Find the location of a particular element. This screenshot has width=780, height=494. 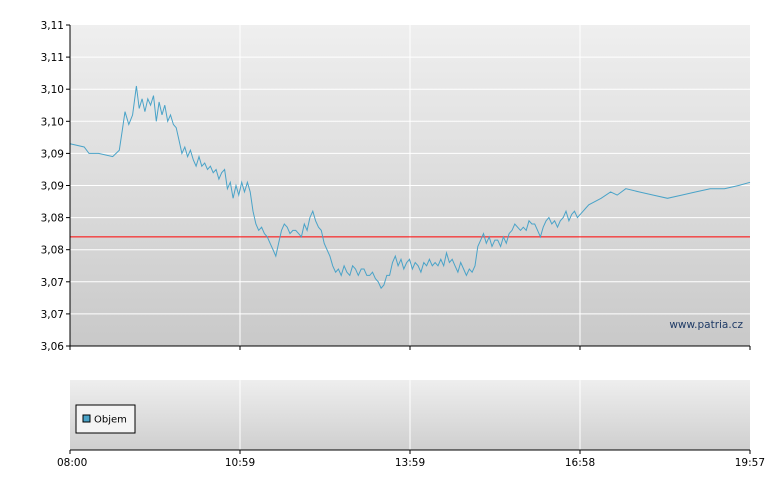

x-tick-labels: 08:00 10:59 13:59 16:58 19:57 is located at coordinates (411, 459).